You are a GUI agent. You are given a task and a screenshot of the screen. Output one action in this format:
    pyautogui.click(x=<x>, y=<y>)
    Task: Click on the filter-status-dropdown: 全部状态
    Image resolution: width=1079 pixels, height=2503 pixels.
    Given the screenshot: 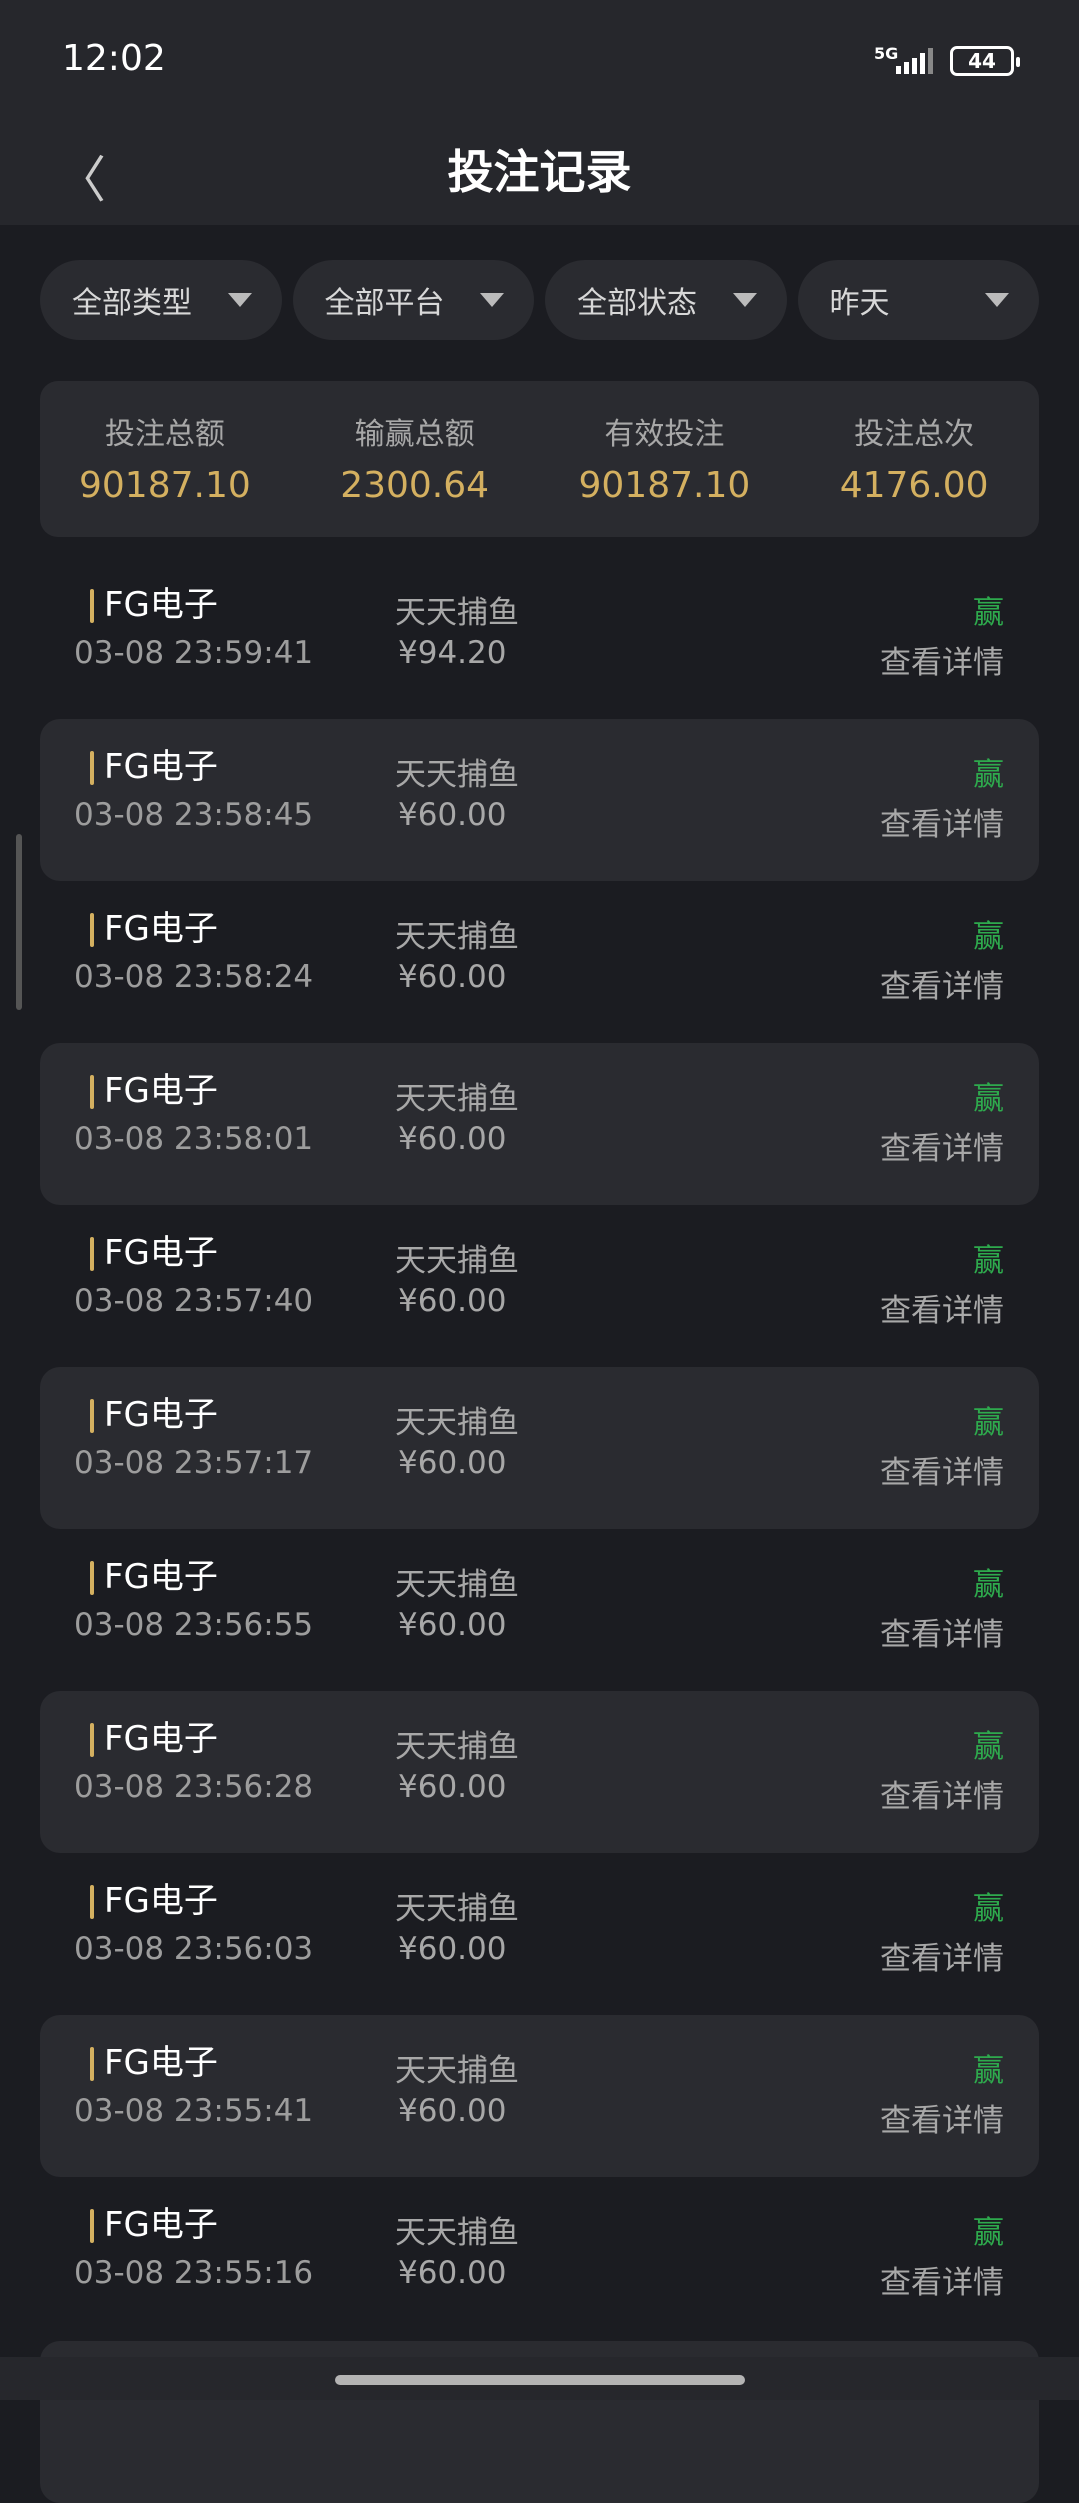 What is the action you would take?
    pyautogui.click(x=666, y=300)
    